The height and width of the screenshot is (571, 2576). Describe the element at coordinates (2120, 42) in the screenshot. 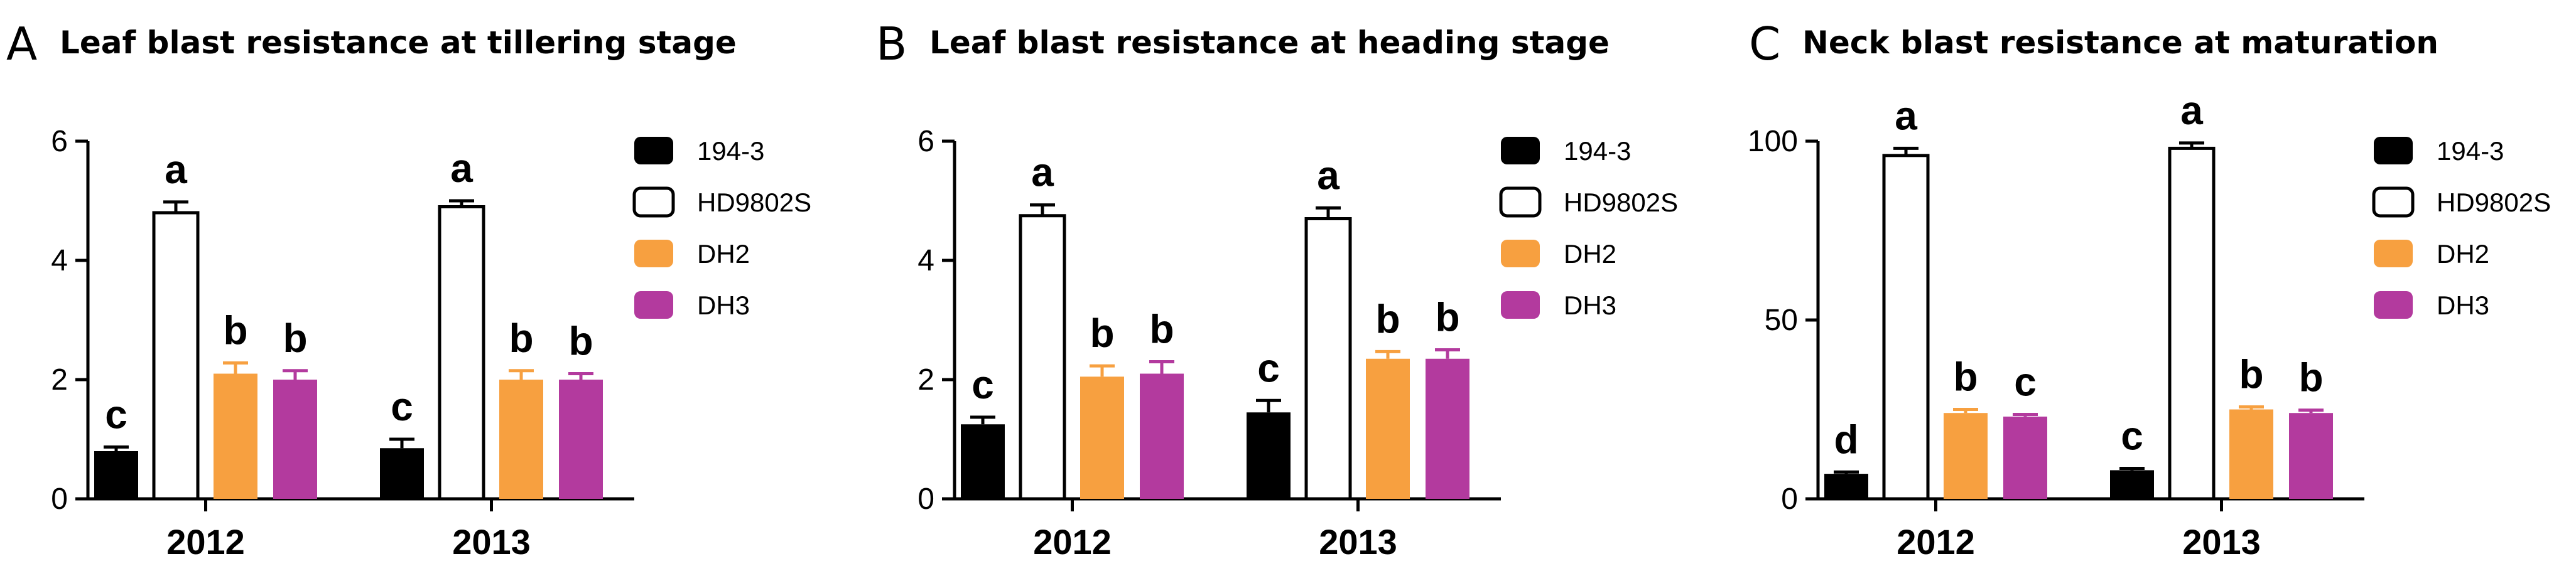

I see `panel-title: Neck blast resistance at maturation` at that location.